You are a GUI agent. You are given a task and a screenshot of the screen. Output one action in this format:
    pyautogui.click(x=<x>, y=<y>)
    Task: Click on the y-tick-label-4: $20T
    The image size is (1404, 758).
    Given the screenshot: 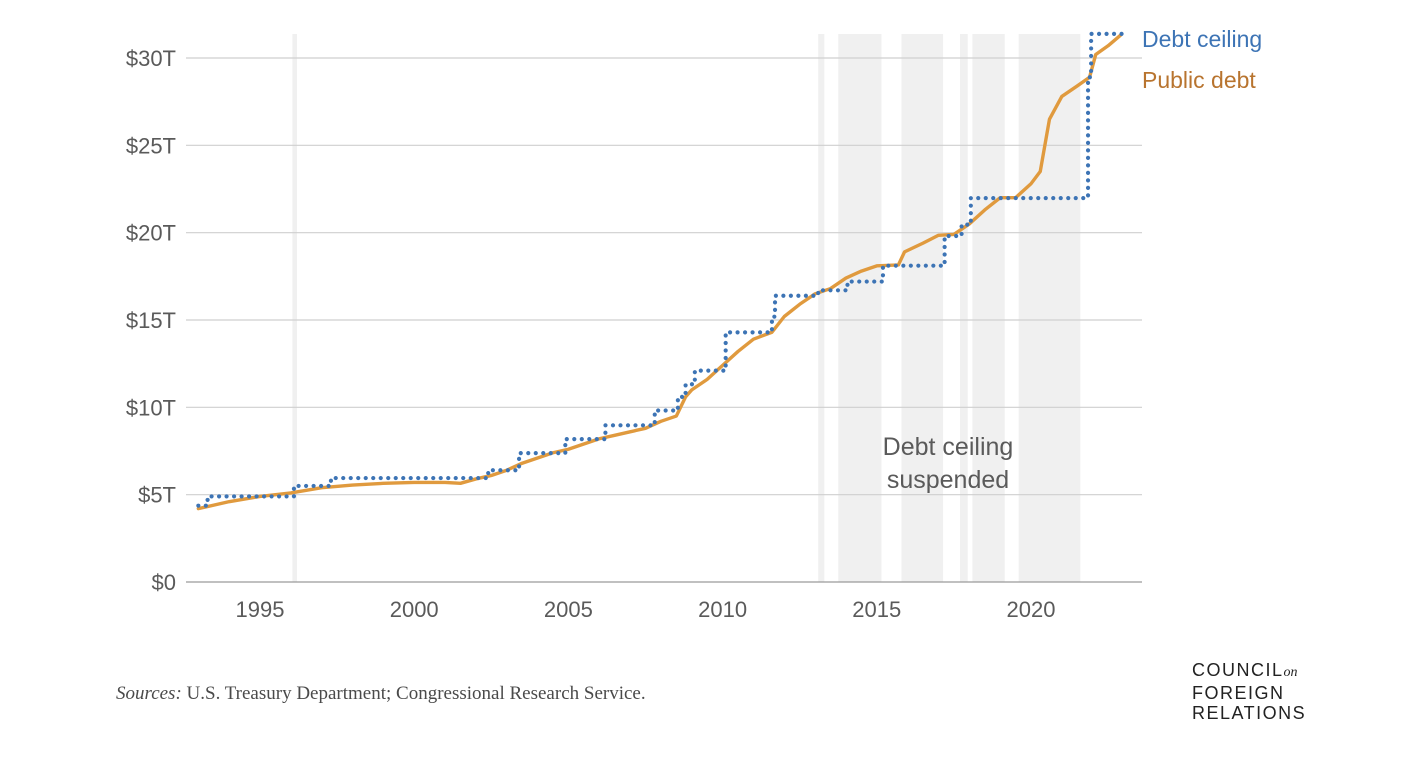 What is the action you would take?
    pyautogui.click(x=151, y=233)
    